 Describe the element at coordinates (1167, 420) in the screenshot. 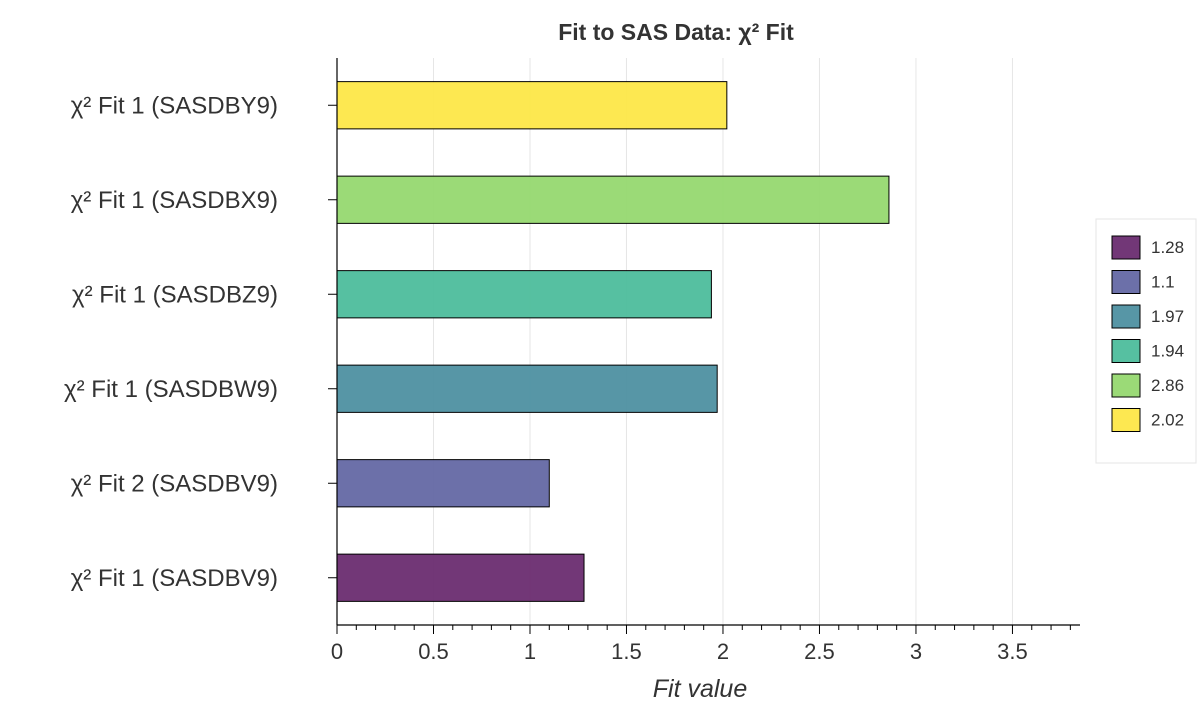

I see `legend-label: 2.02` at that location.